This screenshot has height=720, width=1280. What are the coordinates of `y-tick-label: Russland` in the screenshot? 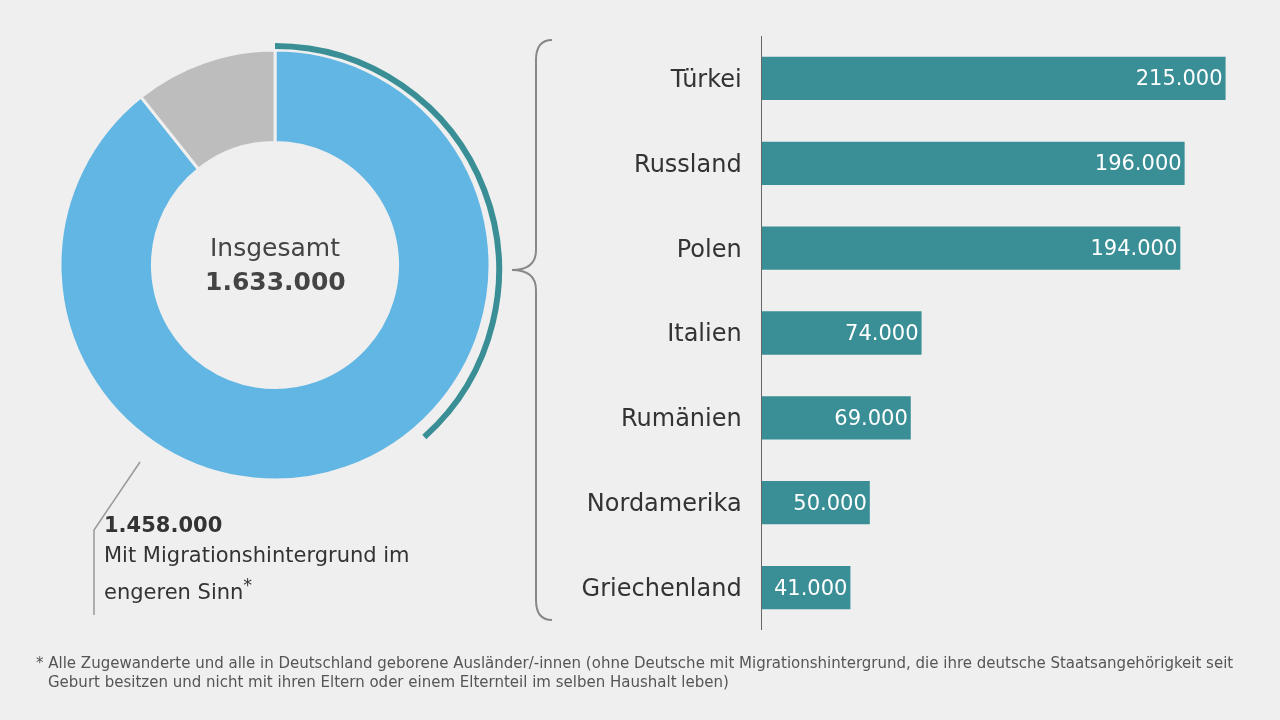 It's located at (688, 163).